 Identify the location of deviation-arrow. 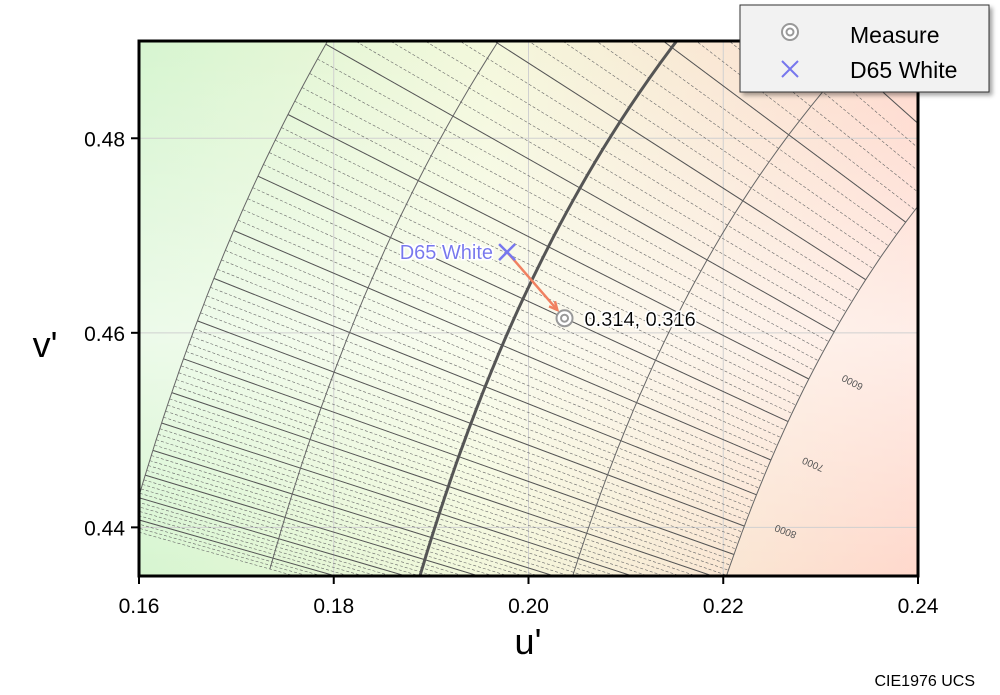
(532, 281).